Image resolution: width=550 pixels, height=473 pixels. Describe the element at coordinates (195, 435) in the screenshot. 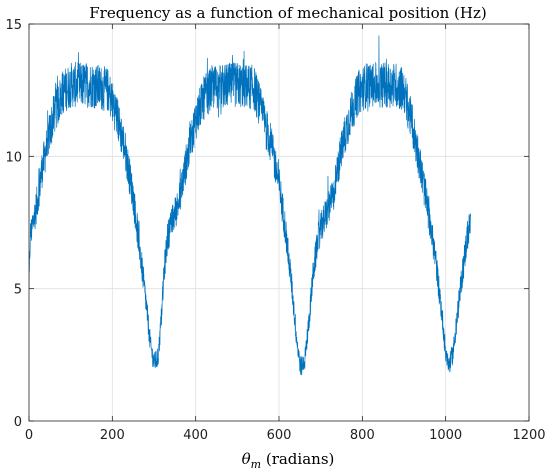

I see `x-tick-label: 400` at that location.